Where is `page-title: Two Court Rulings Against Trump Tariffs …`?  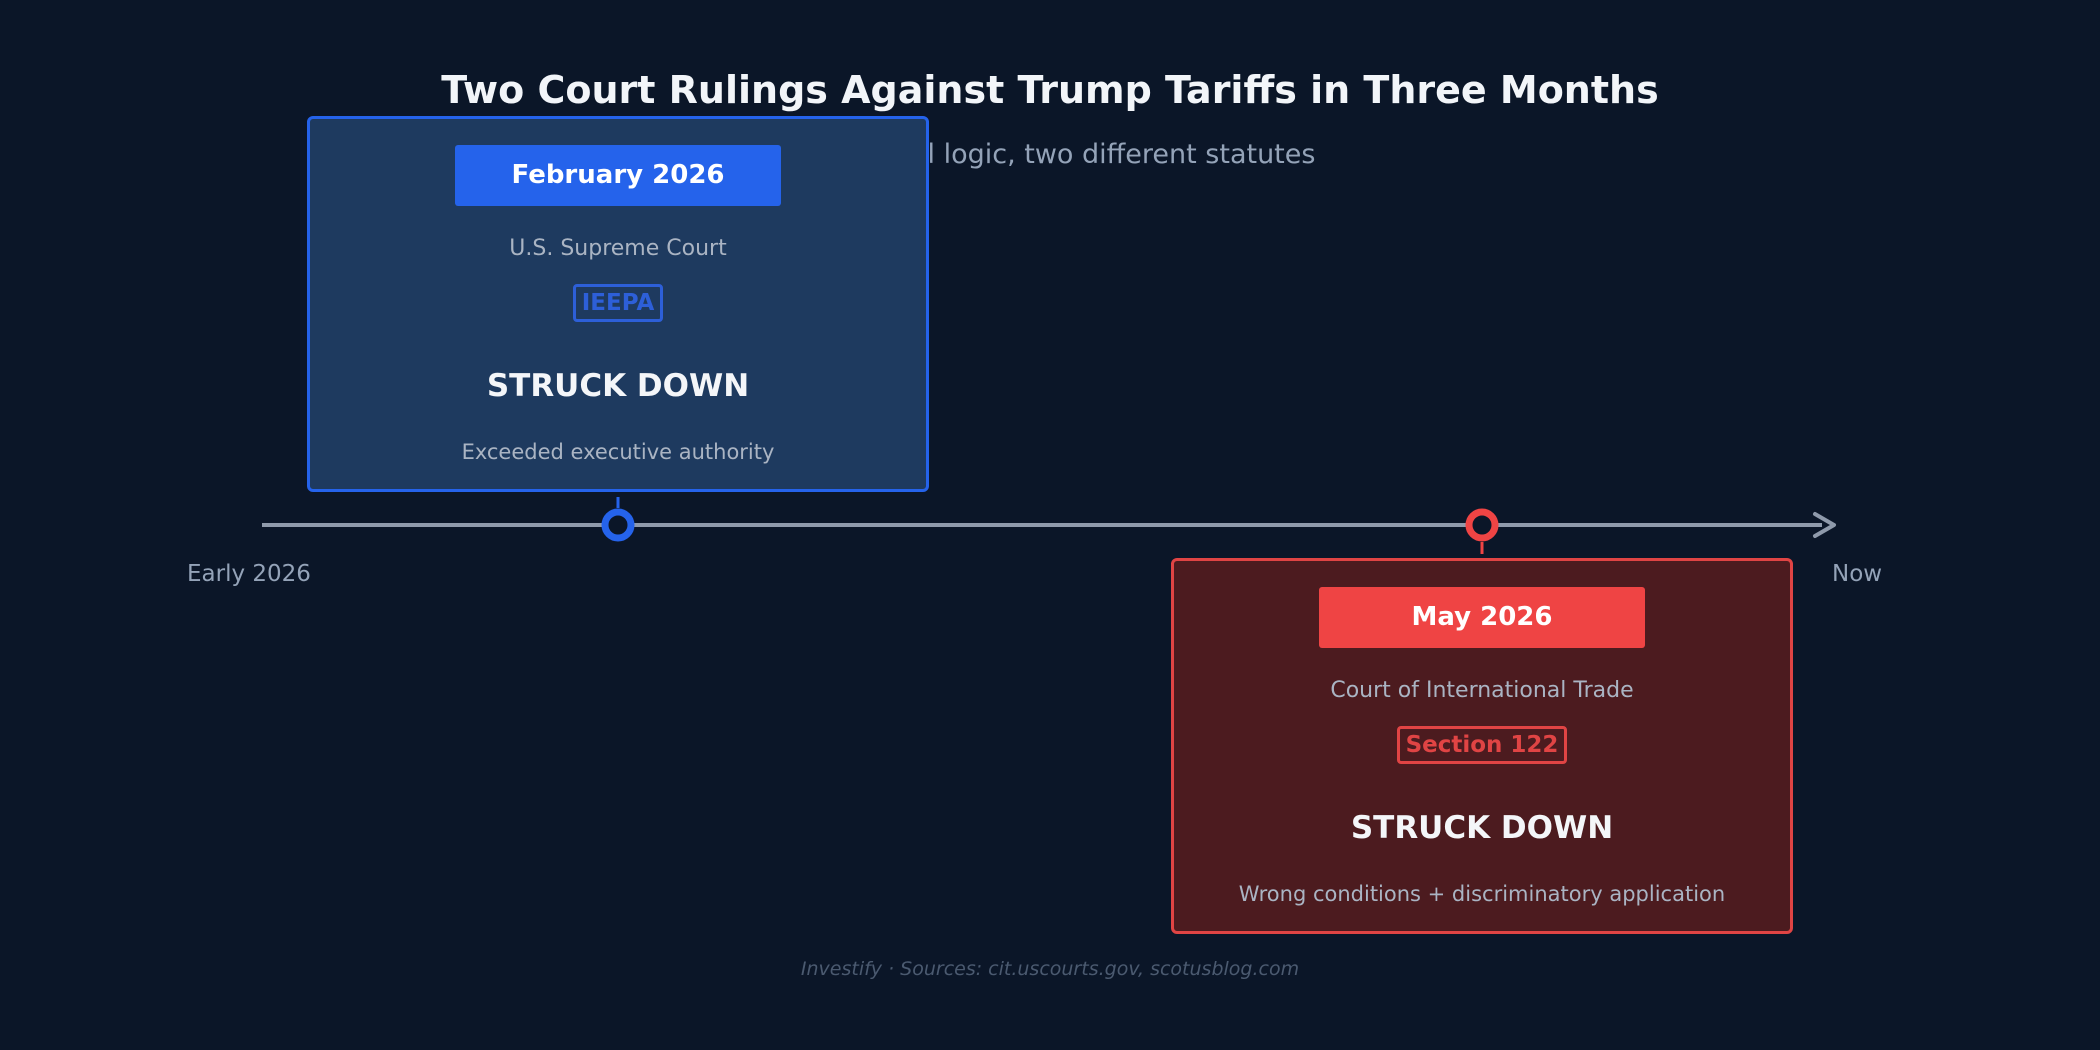
page-title: Two Court Rulings Against Trump Tariffs … is located at coordinates (1050, 90).